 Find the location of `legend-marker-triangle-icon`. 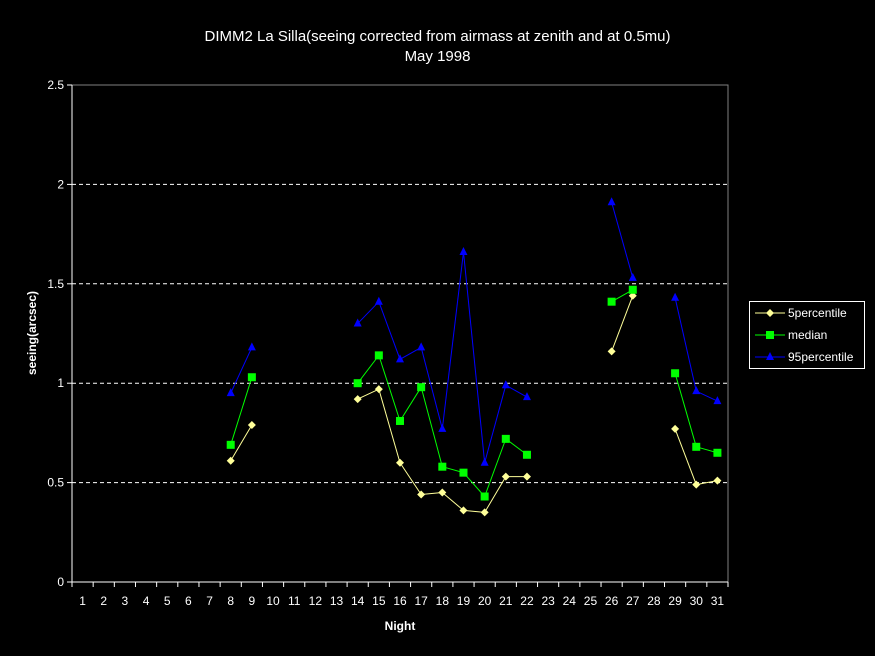

legend-marker-triangle-icon is located at coordinates (770, 356).